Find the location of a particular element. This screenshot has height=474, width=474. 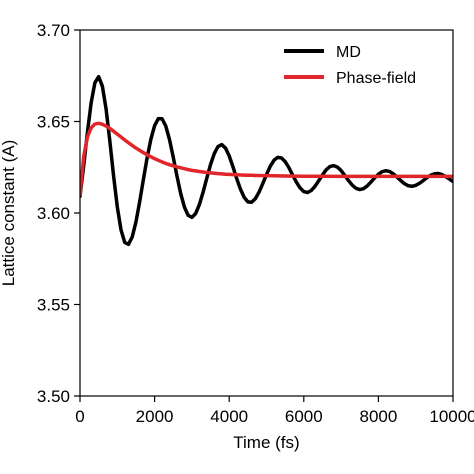

x-tick-label: 10000 is located at coordinates (451, 416).